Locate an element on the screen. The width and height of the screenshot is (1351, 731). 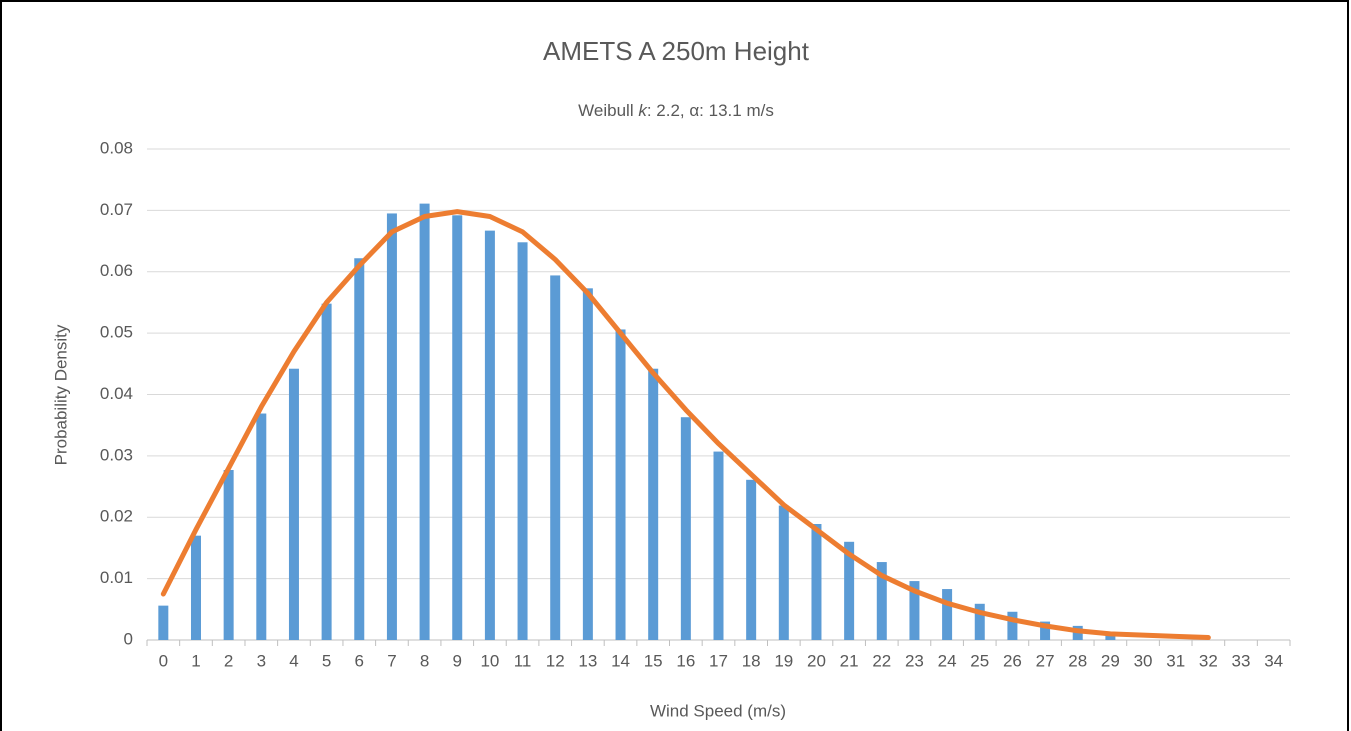
x-tick-label: 13 is located at coordinates (587, 660).